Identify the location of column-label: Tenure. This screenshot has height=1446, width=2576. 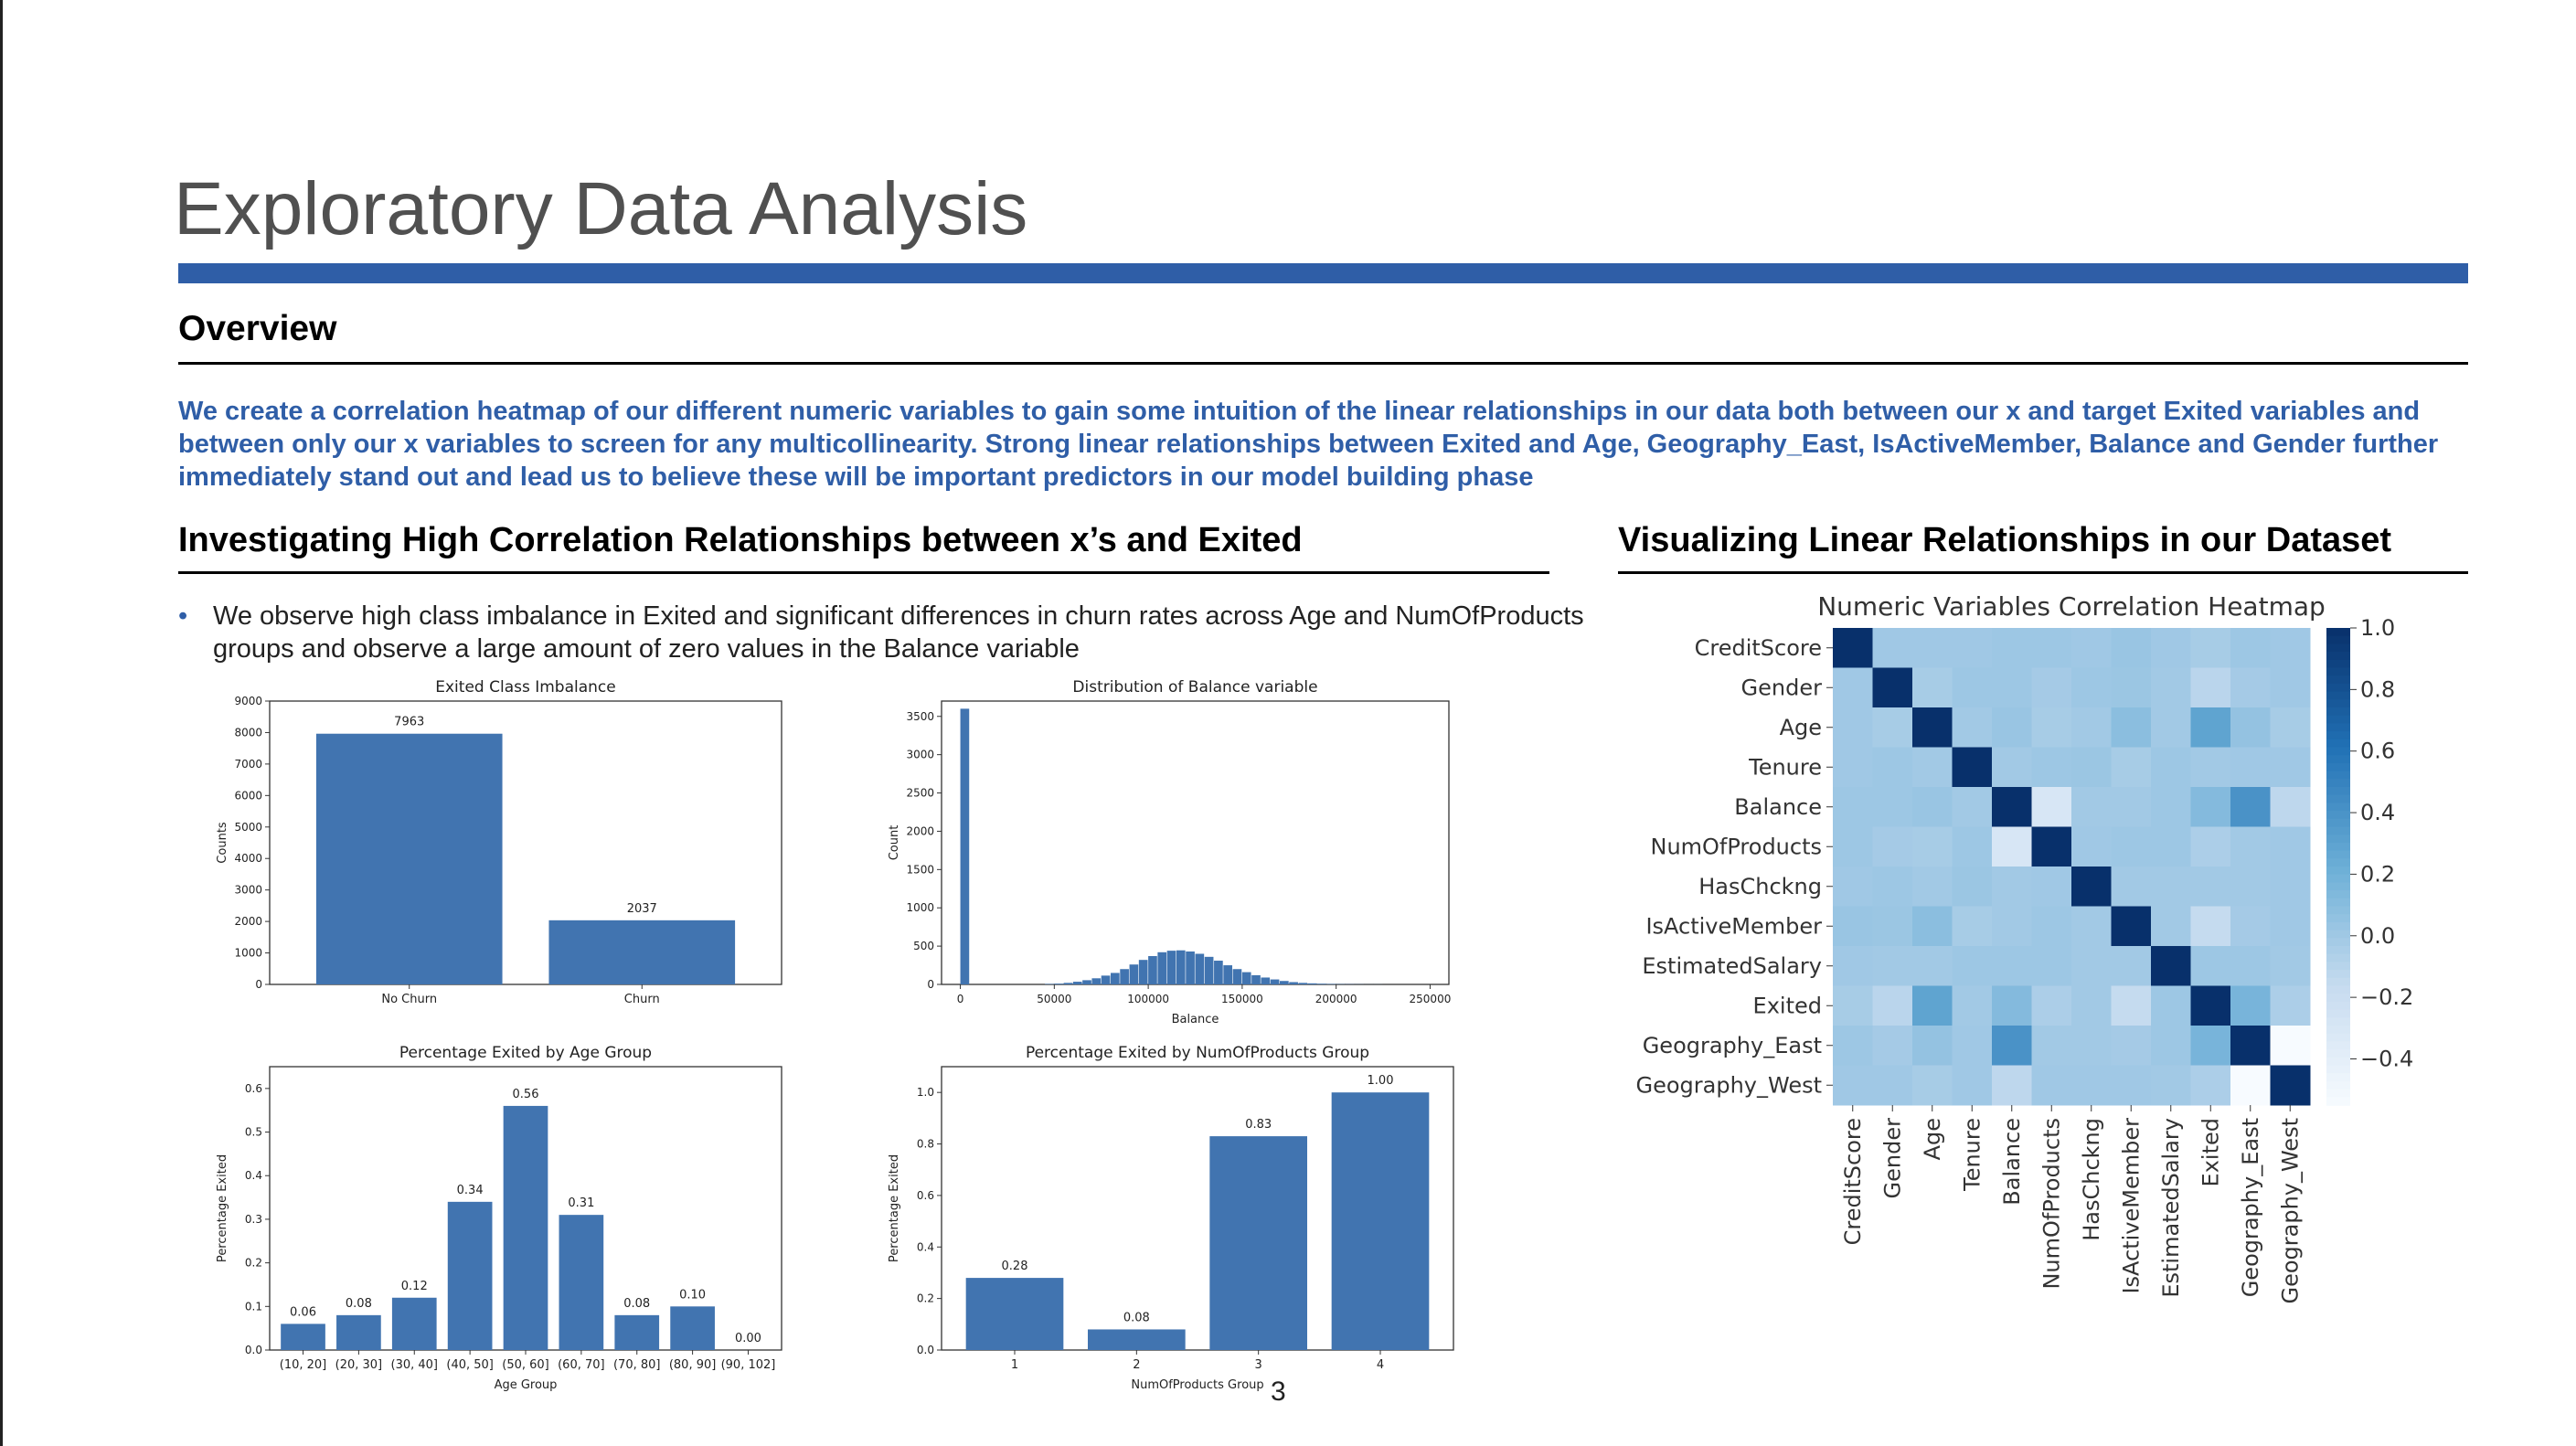
(1972, 1155).